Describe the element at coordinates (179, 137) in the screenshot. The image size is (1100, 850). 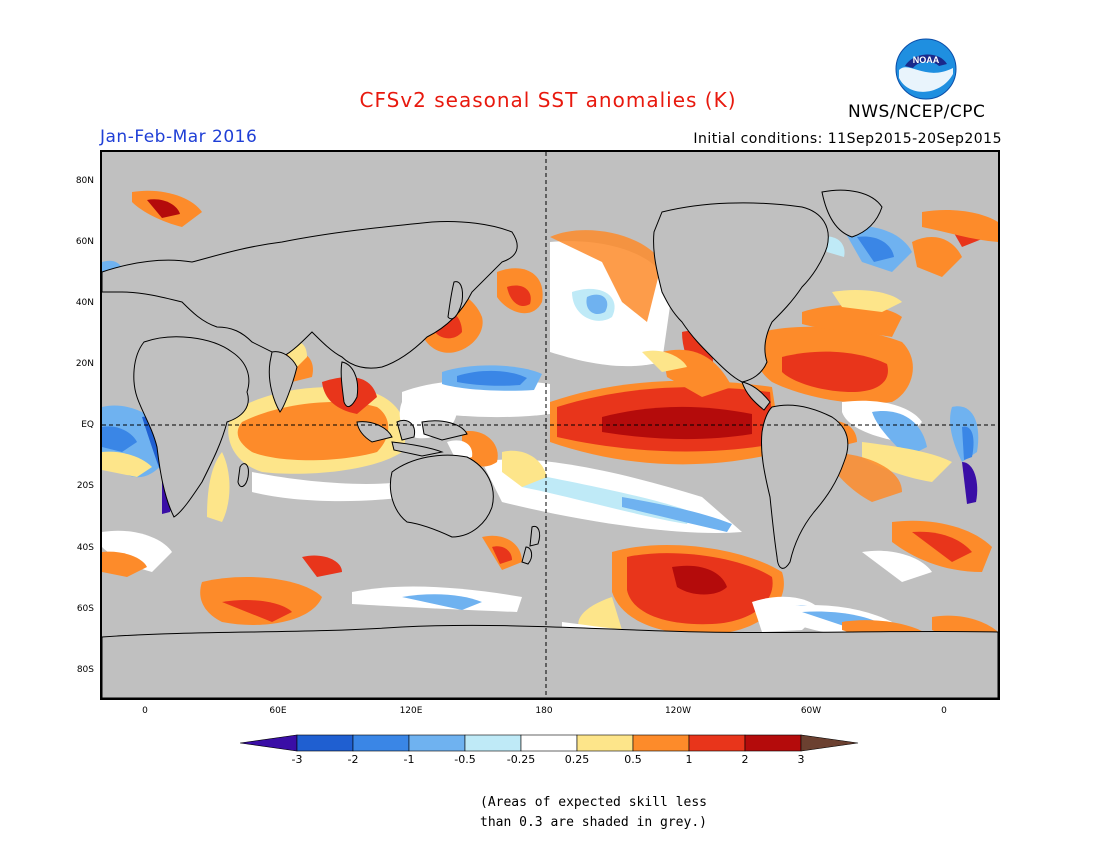
I see `season-label: Jan-Feb-Mar 2016` at that location.